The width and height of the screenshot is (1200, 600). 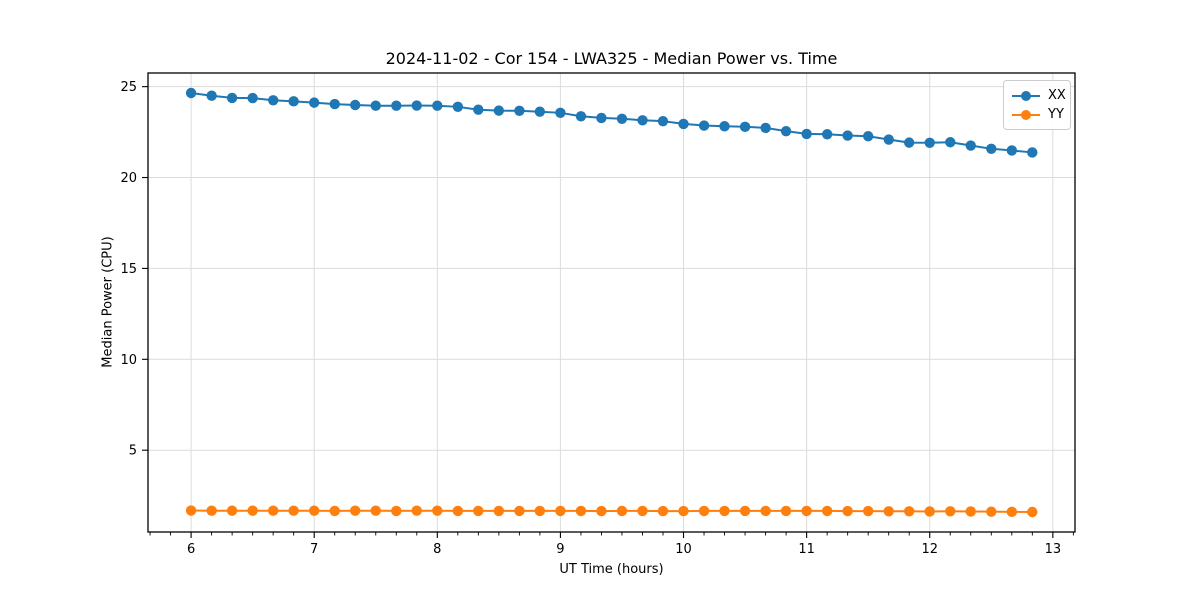 What do you see at coordinates (683, 549) in the screenshot?
I see `x-tick-label: 10` at bounding box center [683, 549].